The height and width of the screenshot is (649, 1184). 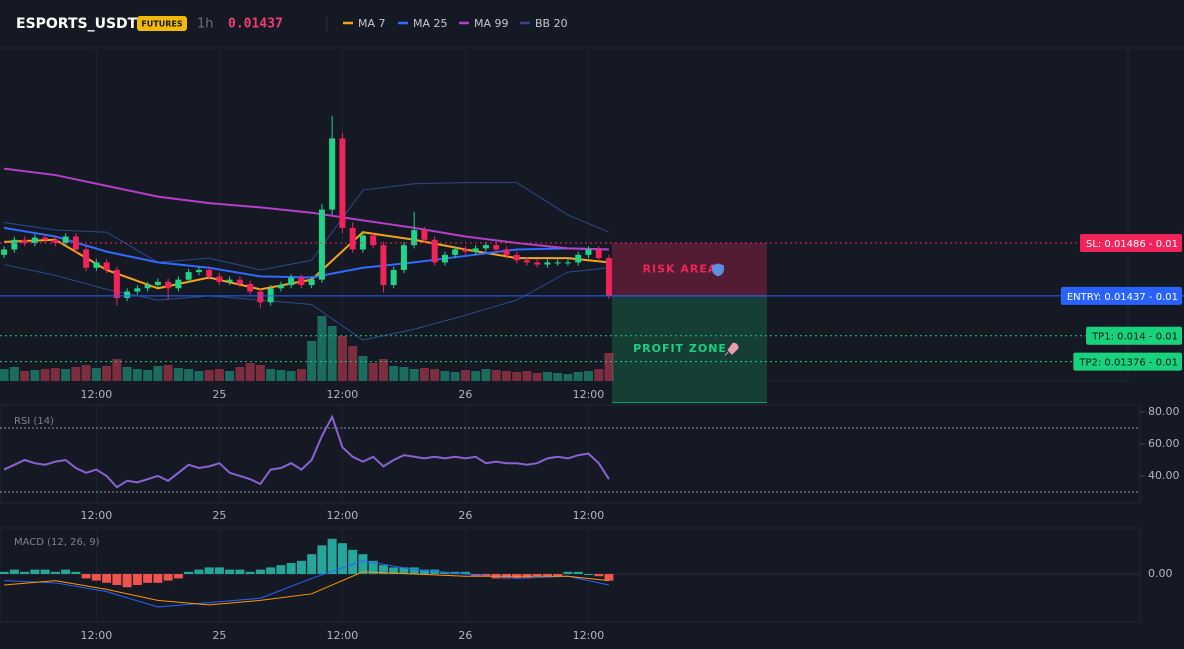 I want to click on macd-pane, so click(x=570, y=575).